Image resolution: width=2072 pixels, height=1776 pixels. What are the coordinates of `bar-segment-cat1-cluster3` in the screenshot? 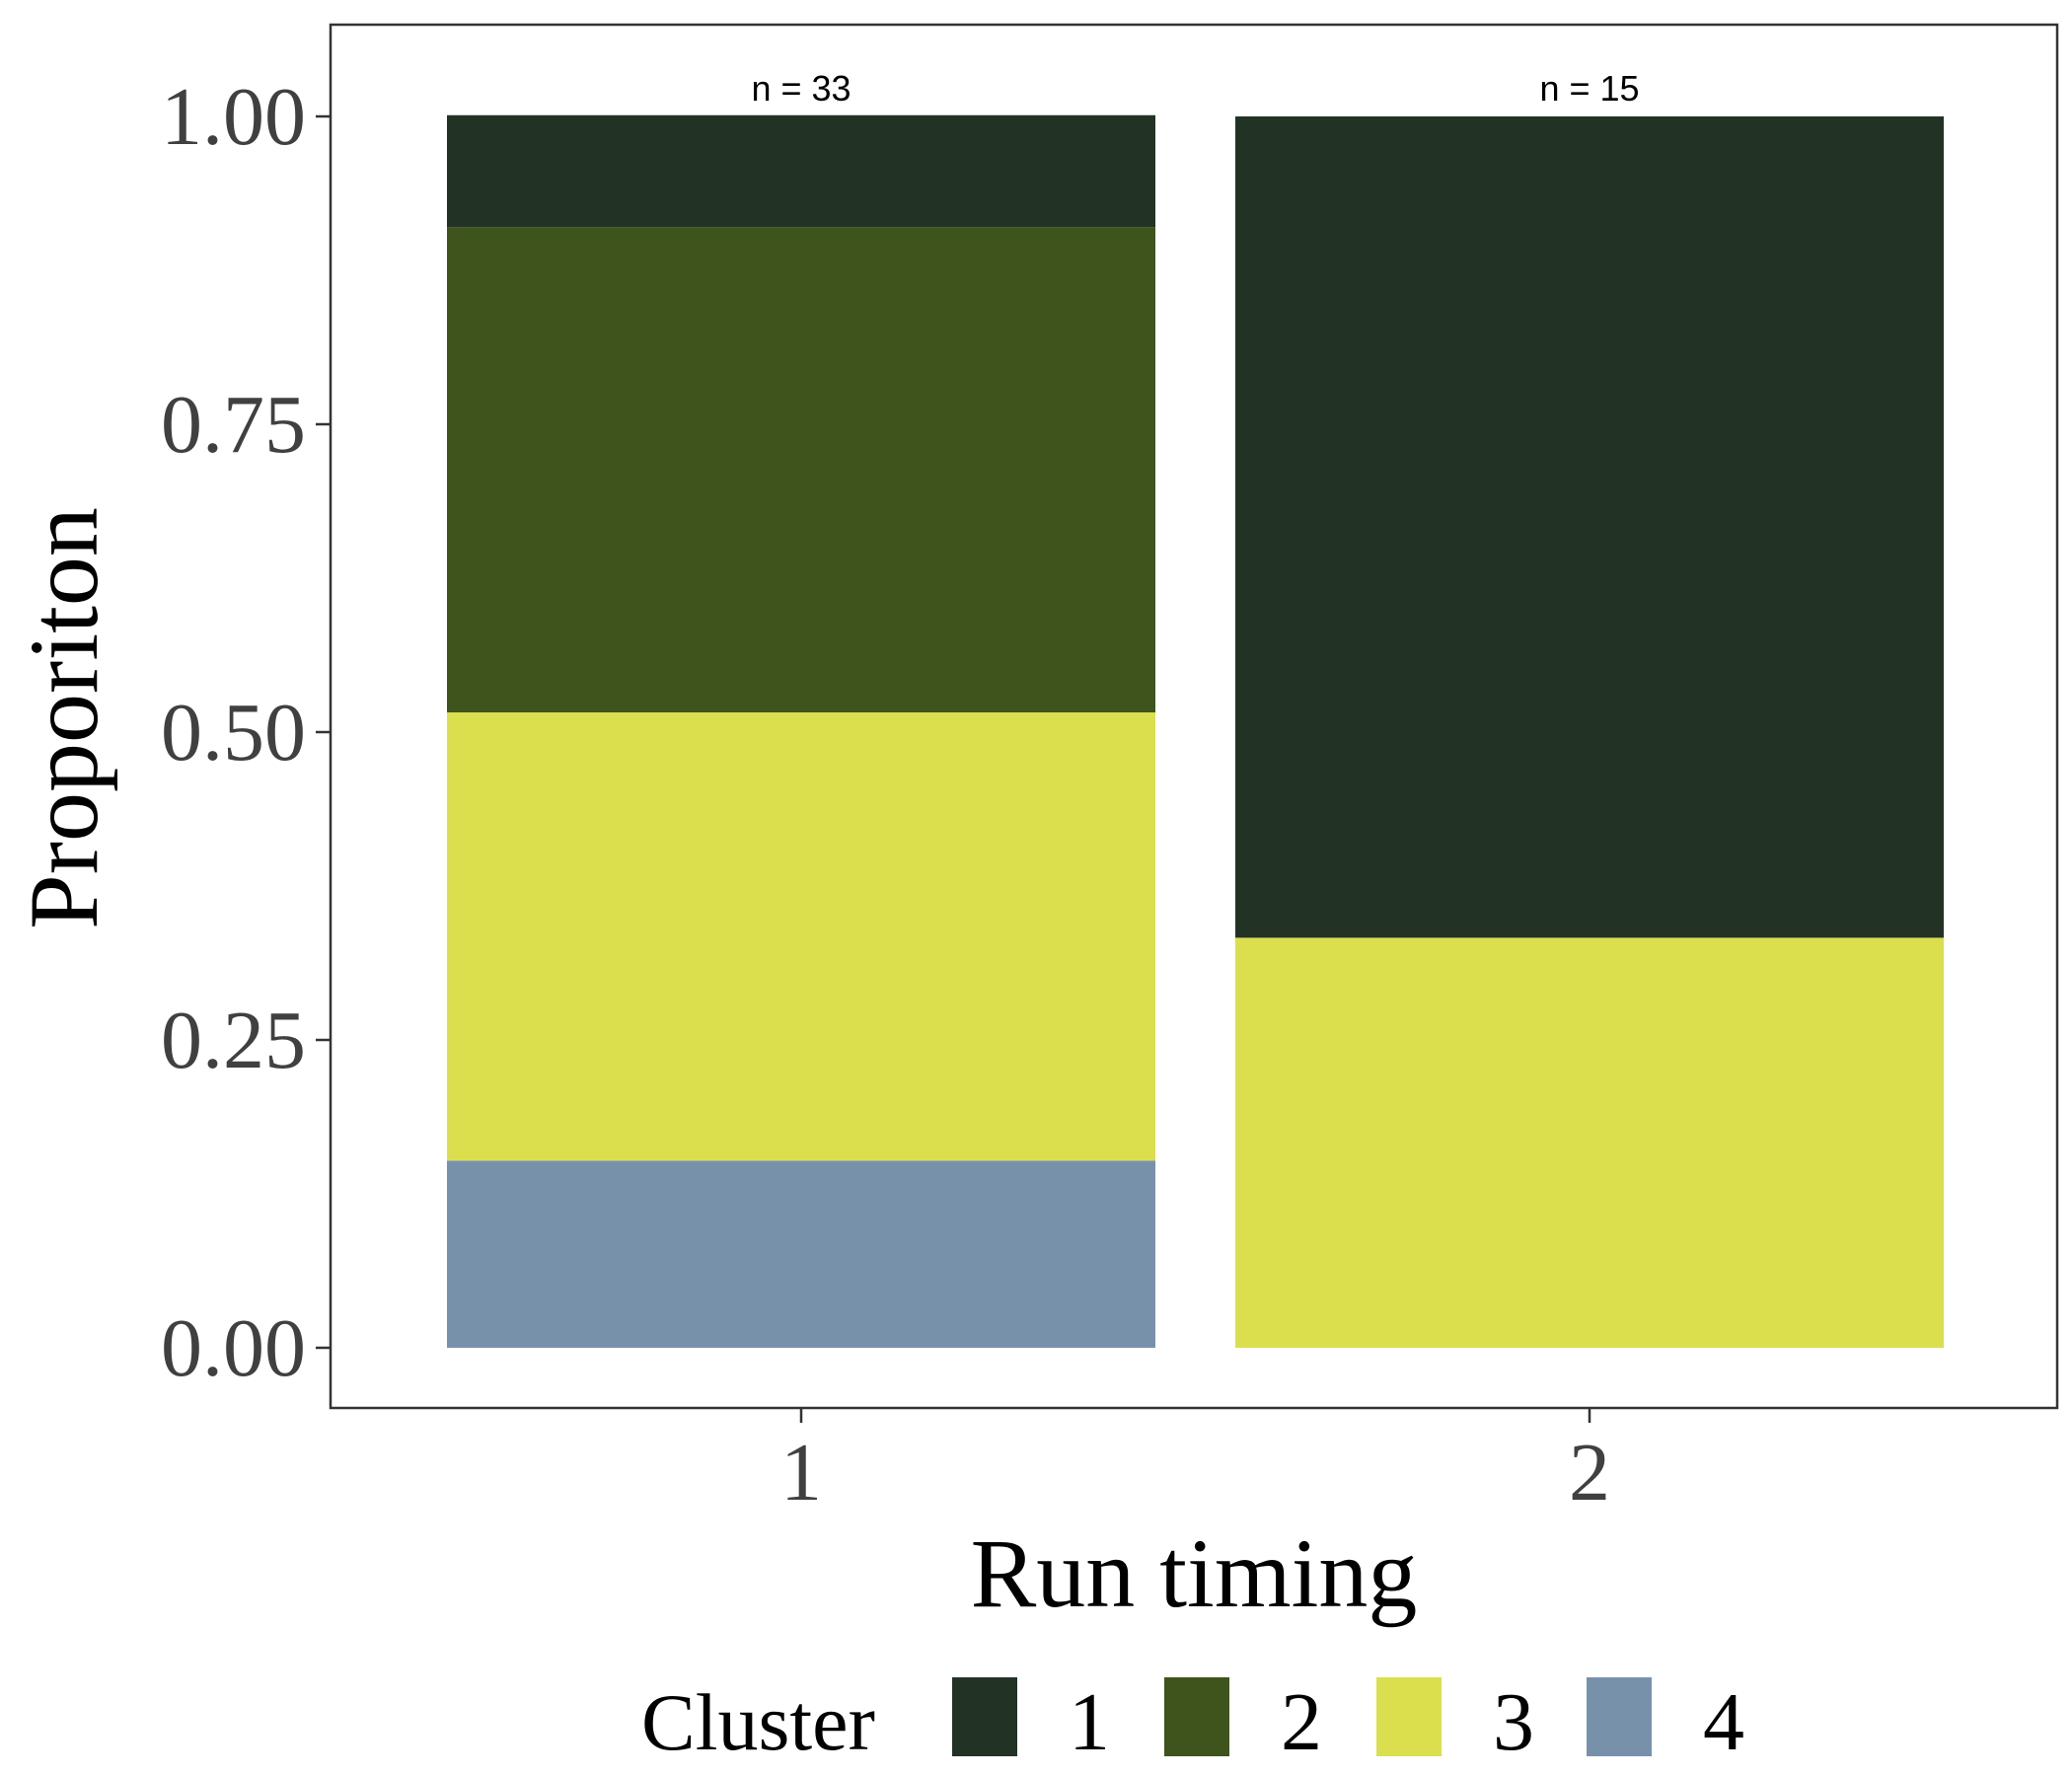 It's located at (801, 937).